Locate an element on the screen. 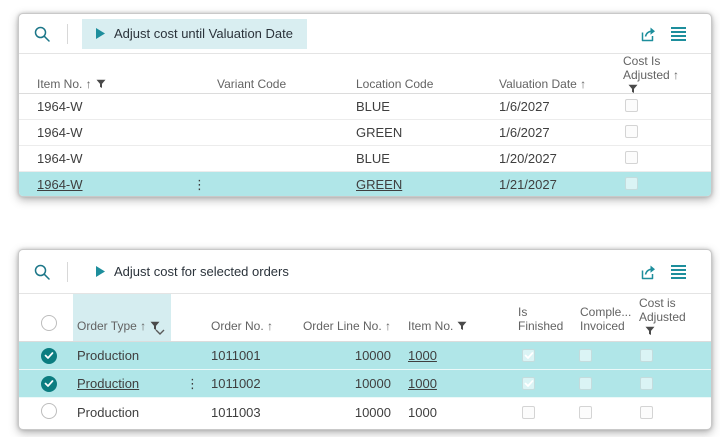 The image size is (720, 437). column-header-location-code: Location Code is located at coordinates (395, 84).